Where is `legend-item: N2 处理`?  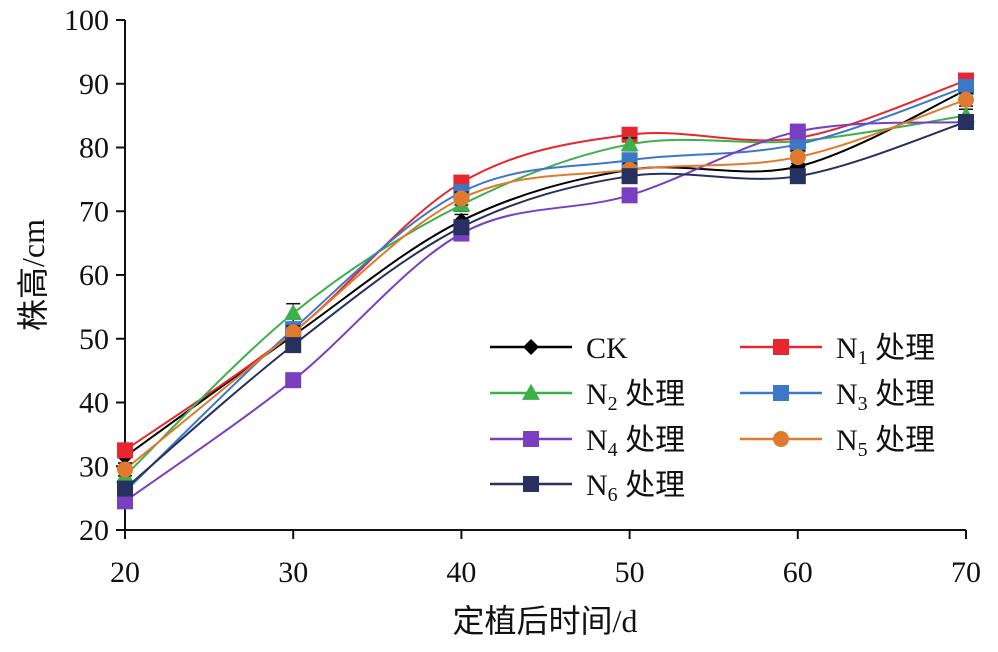 legend-item: N2 处理 is located at coordinates (587, 396).